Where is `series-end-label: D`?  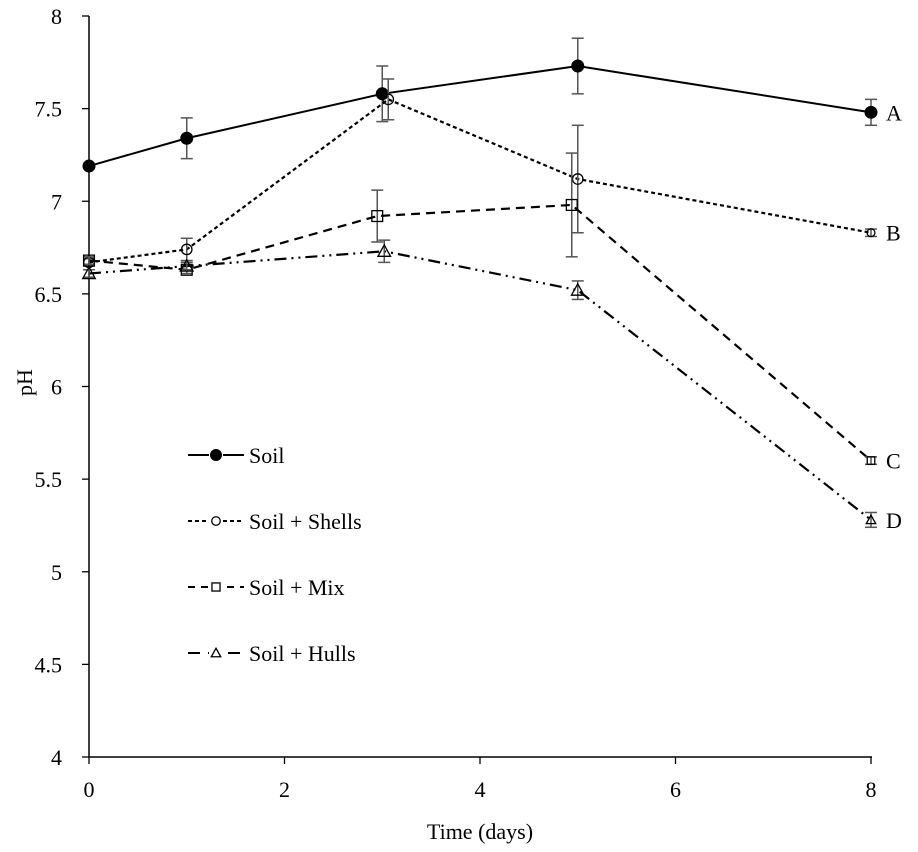
series-end-label: D is located at coordinates (894, 520).